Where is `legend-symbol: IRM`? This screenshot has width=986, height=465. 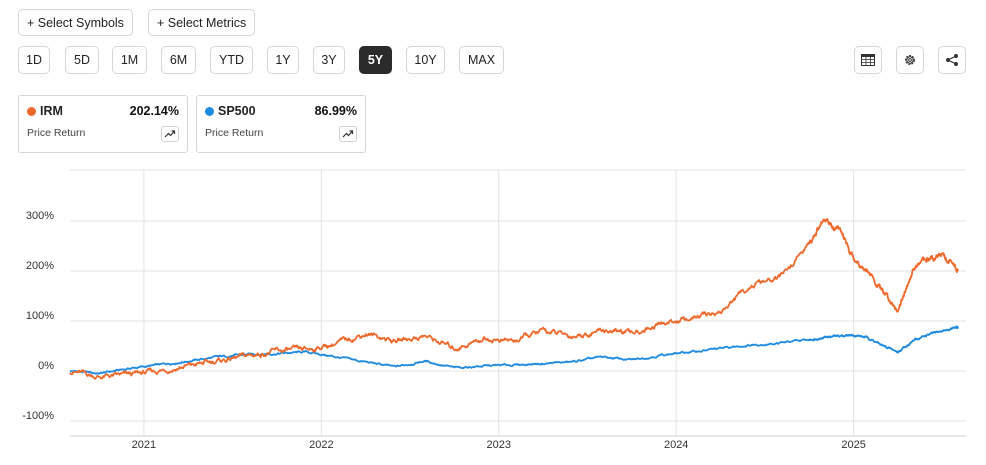
legend-symbol: IRM is located at coordinates (51, 111).